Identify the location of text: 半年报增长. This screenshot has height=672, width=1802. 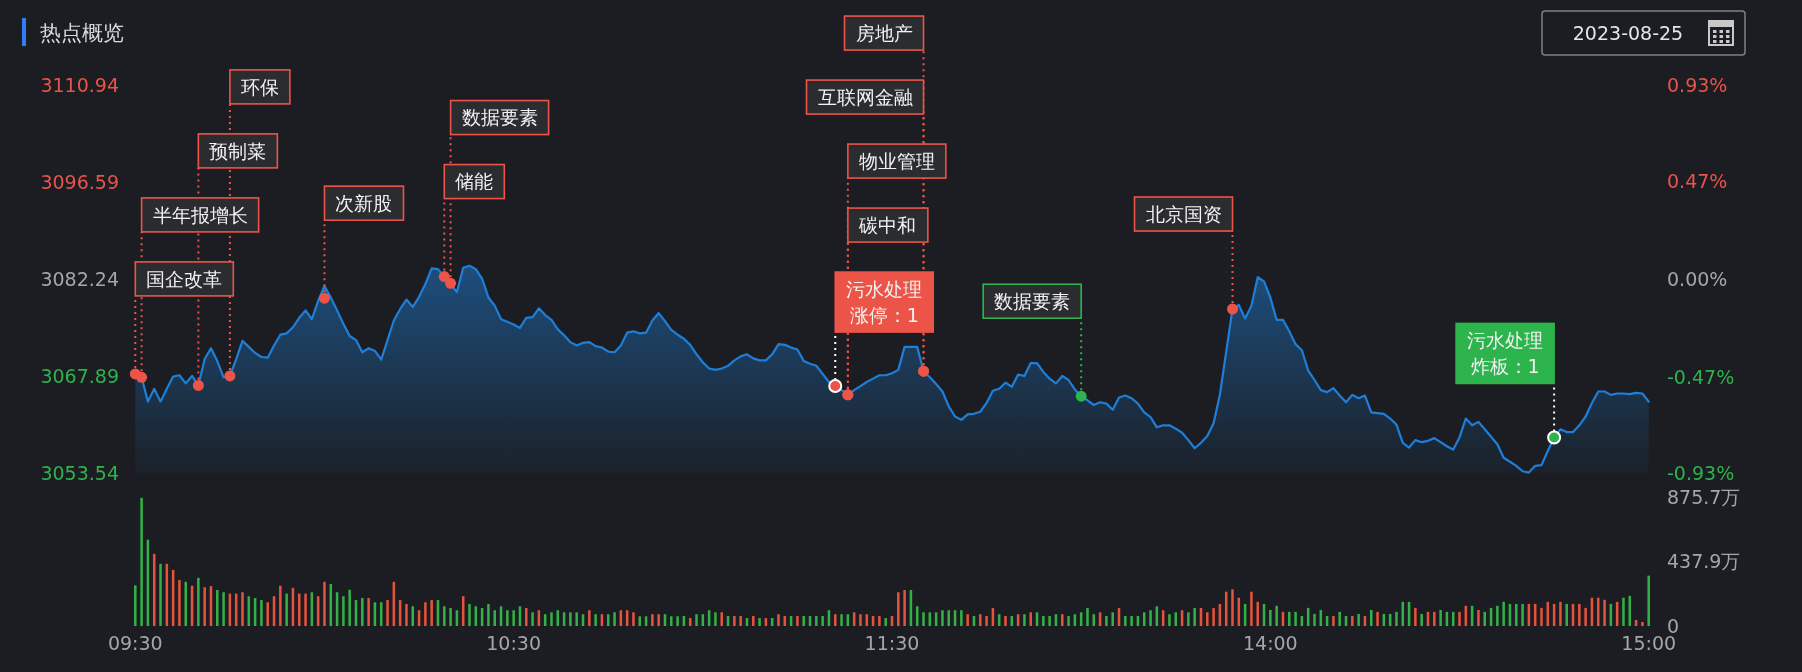
(200, 214).